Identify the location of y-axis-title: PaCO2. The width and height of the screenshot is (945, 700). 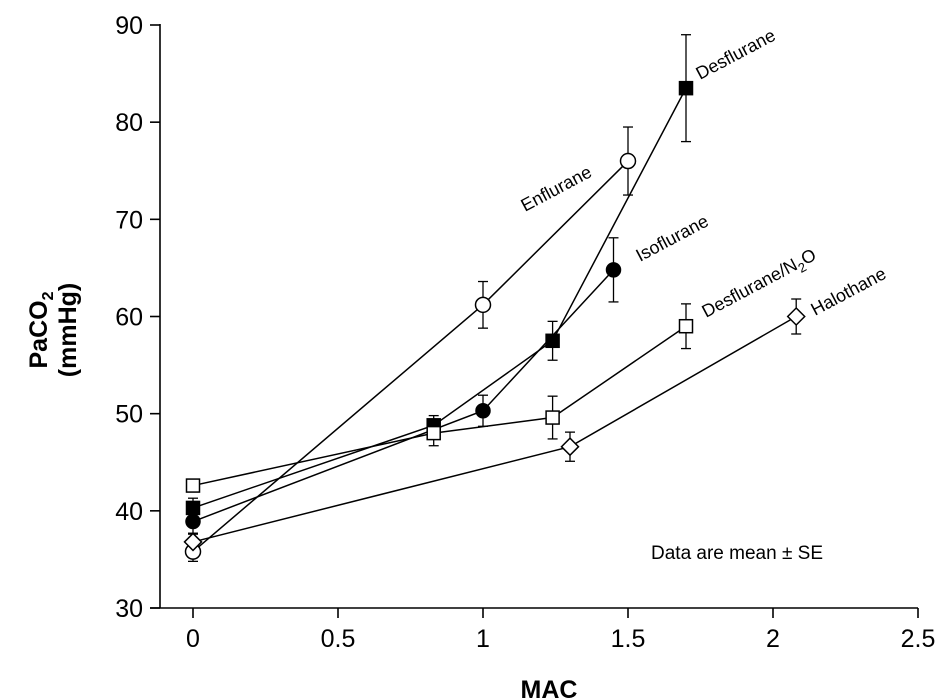
(41, 329).